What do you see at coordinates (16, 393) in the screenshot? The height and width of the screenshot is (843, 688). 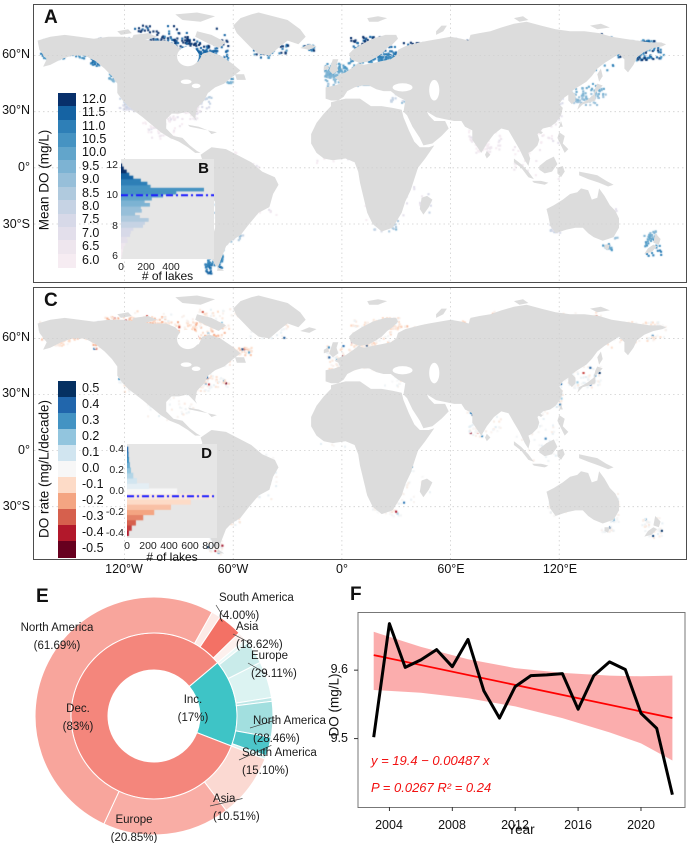 I see `lat-tick-label-c: 30°N` at bounding box center [16, 393].